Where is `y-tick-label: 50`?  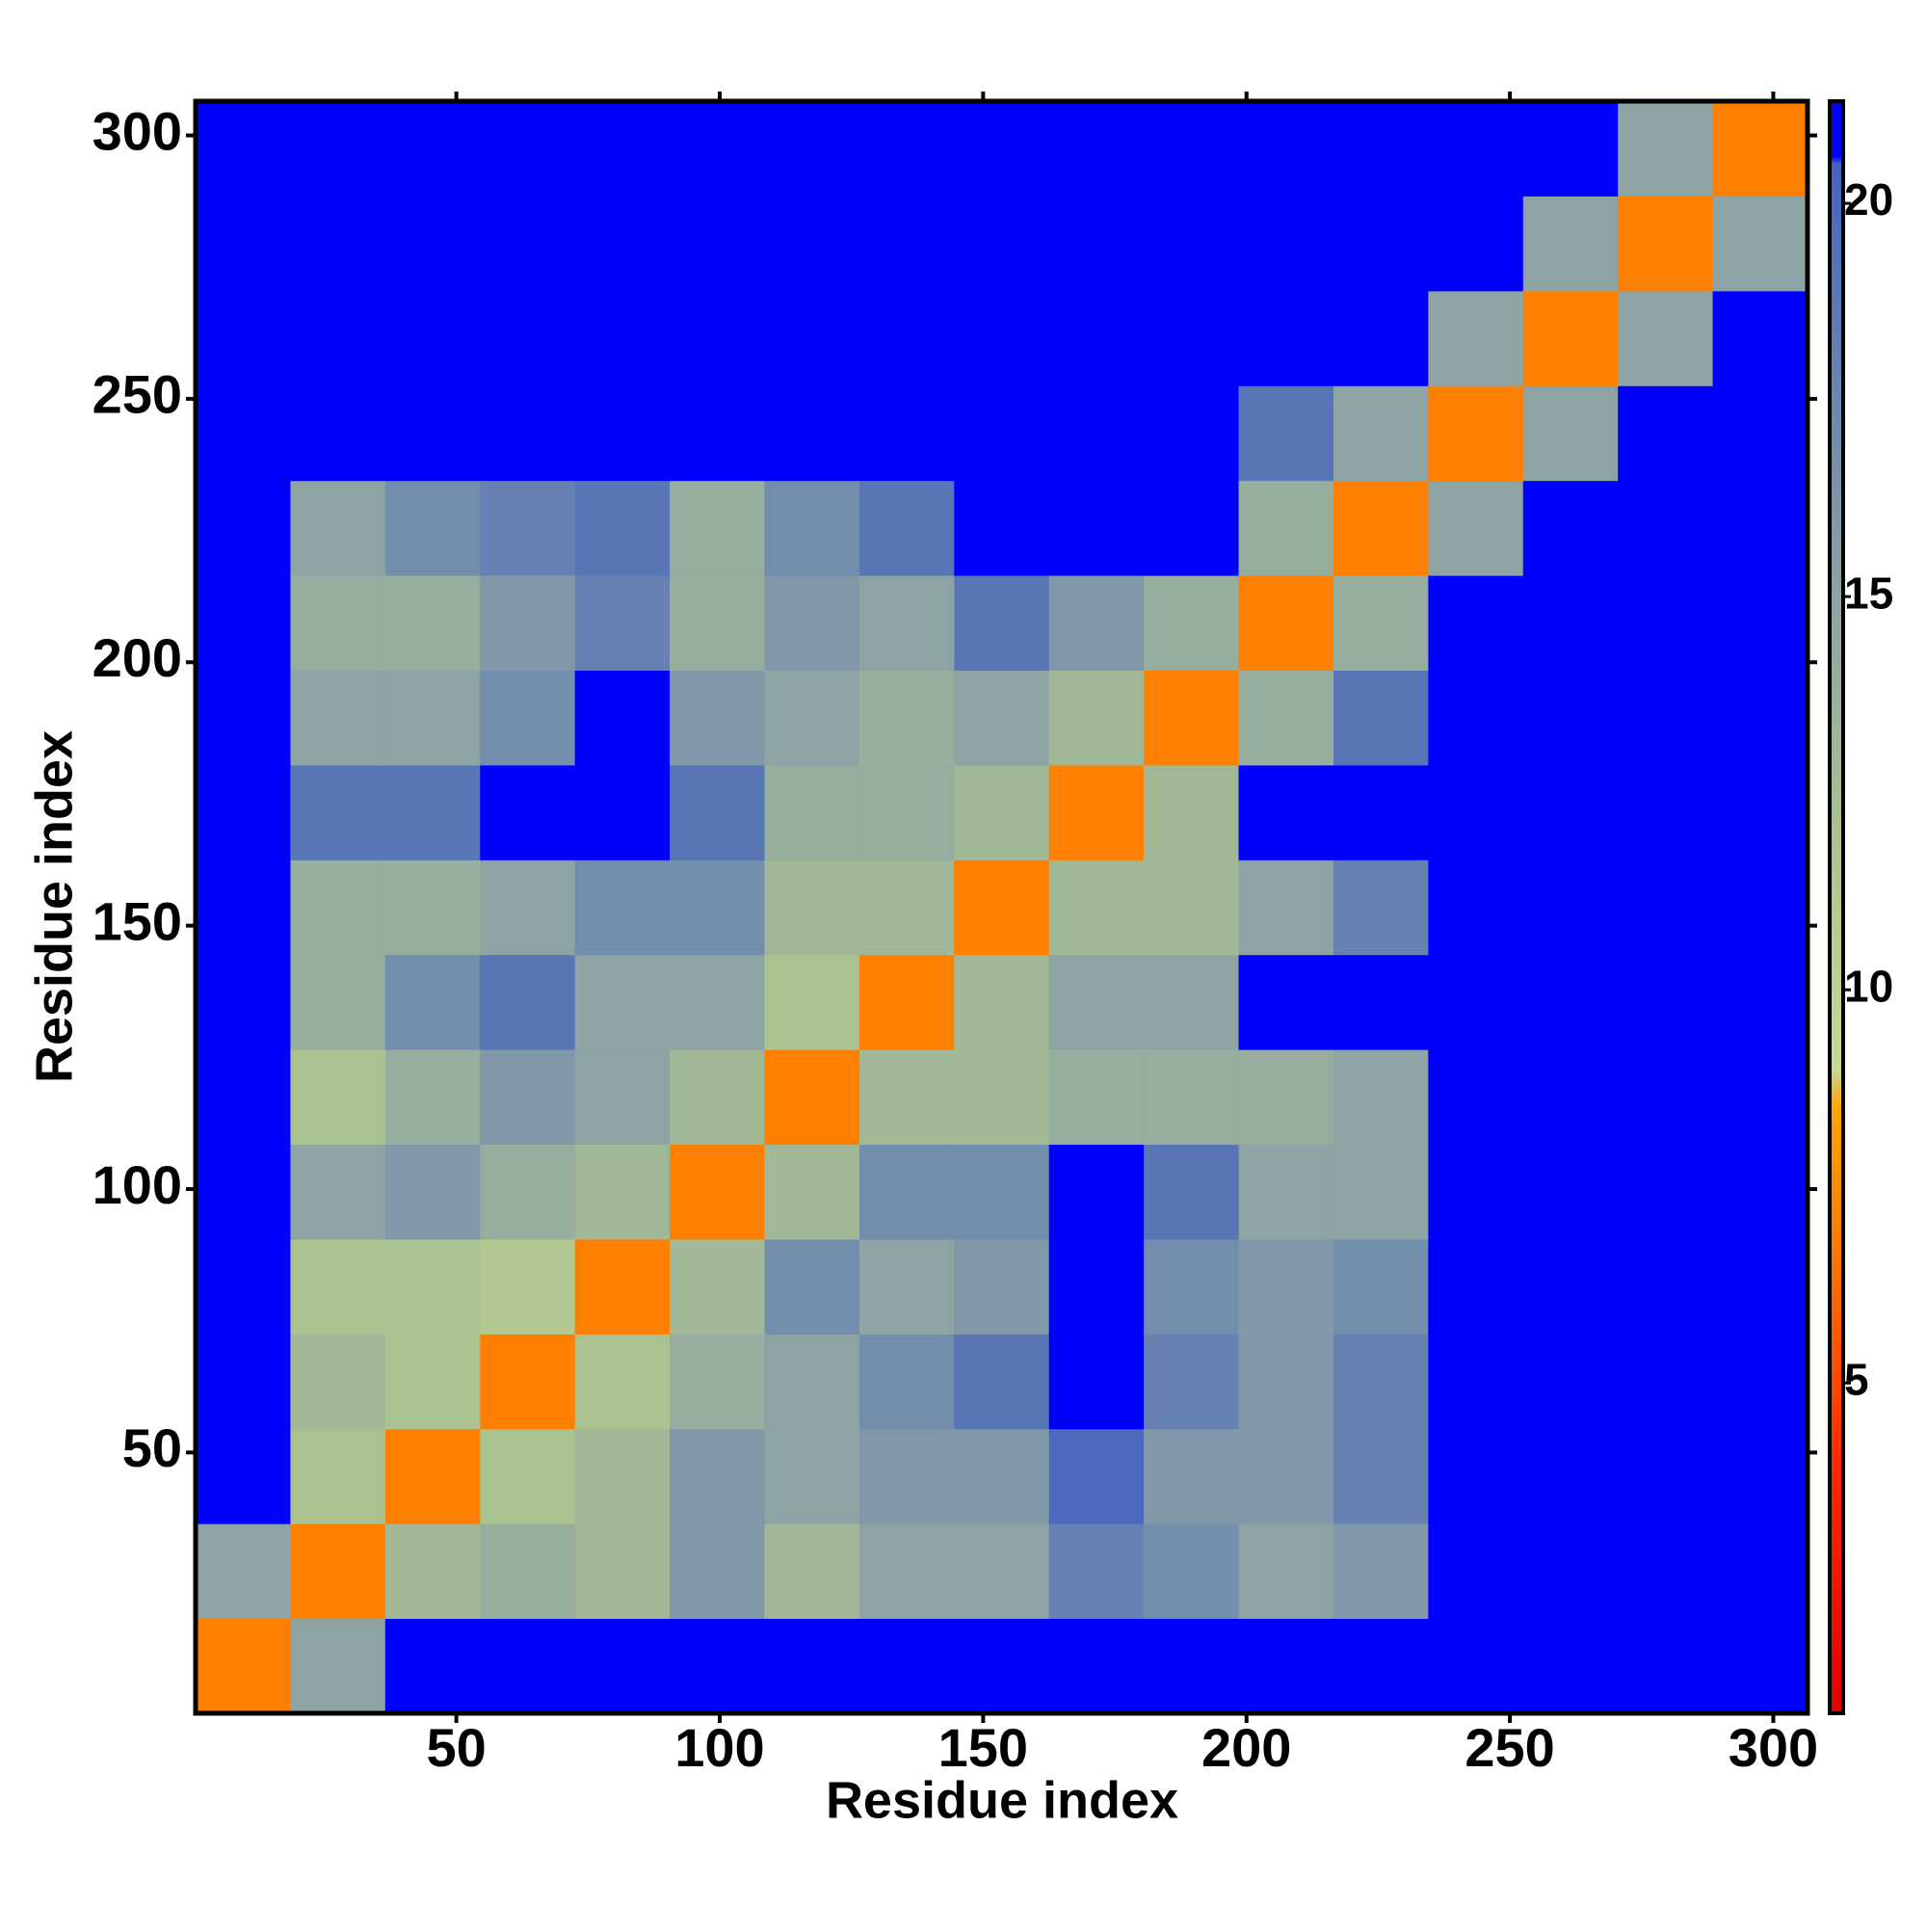 y-tick-label: 50 is located at coordinates (152, 1447).